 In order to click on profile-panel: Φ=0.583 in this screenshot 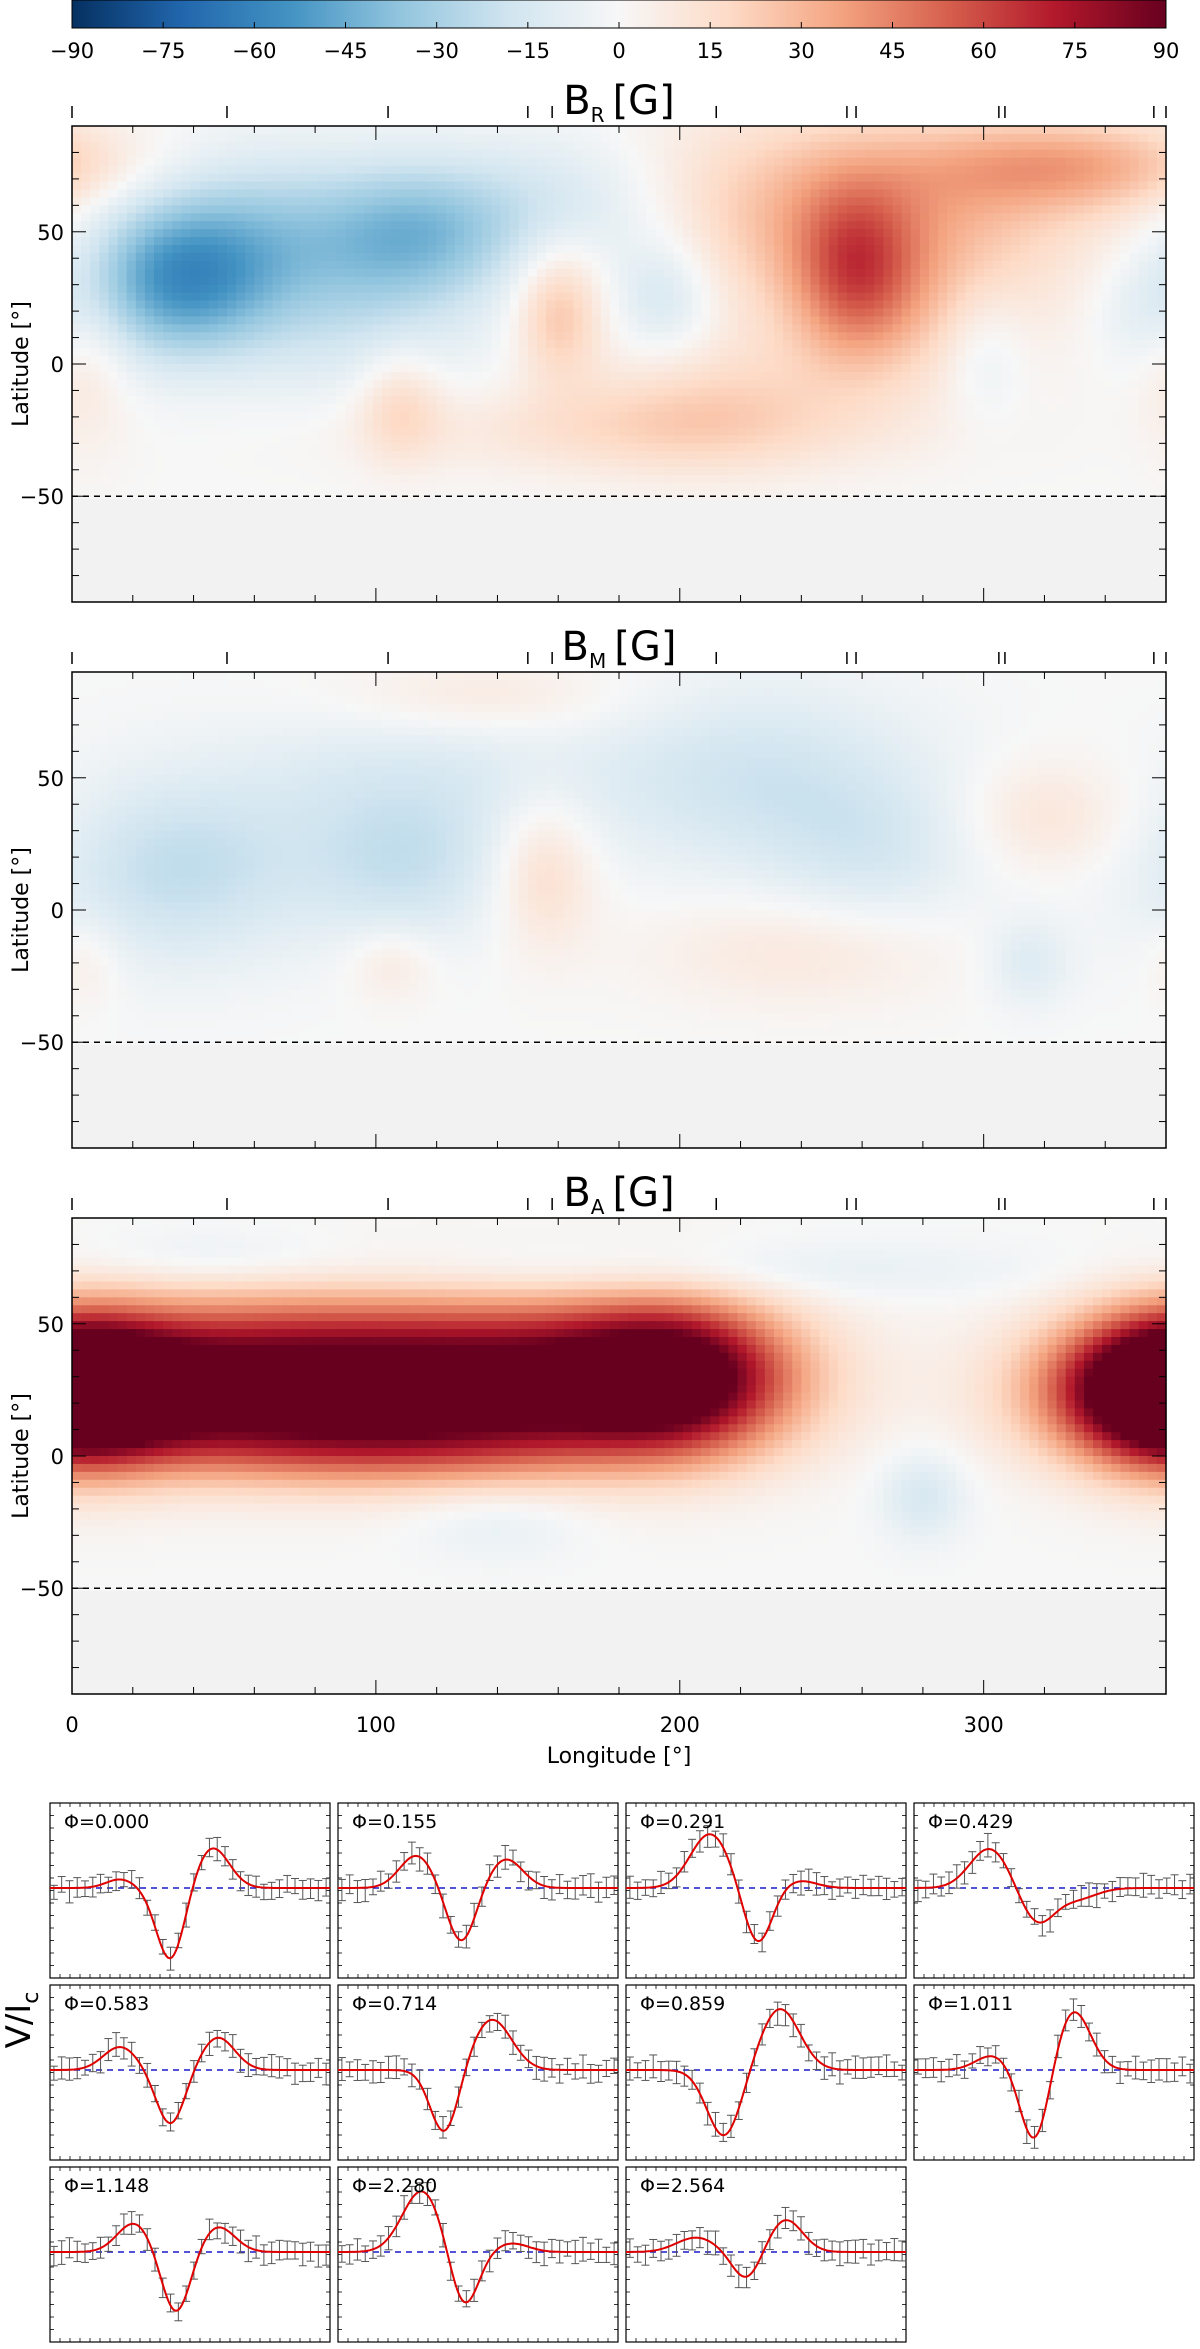, I will do `click(190, 2072)`.